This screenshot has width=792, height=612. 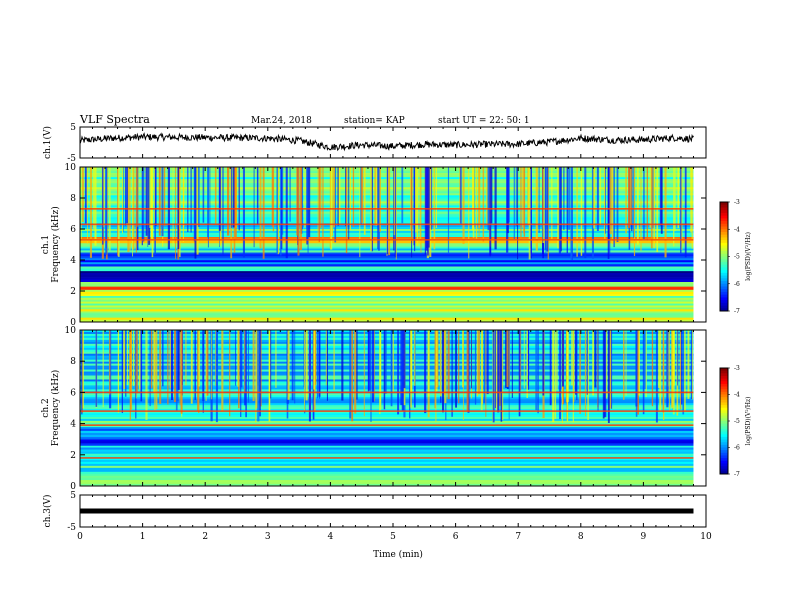 I want to click on cbar1-tick-label: -6, so click(x=737, y=284).